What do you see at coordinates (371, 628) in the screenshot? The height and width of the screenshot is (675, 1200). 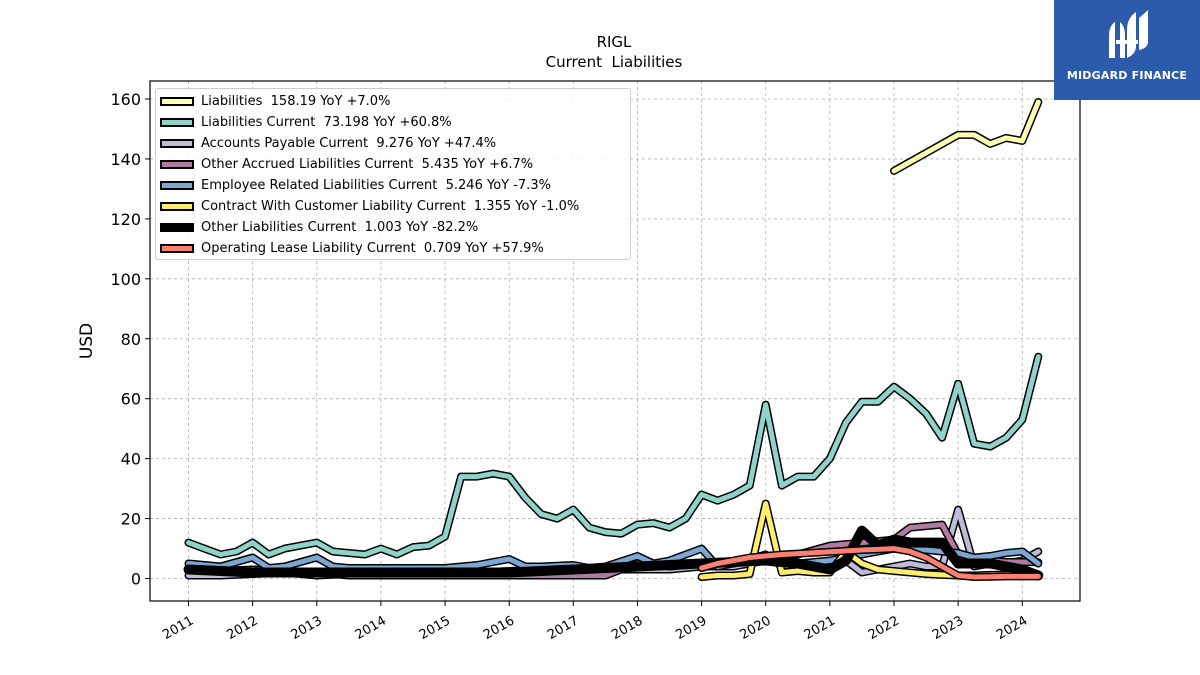 I see `x-tick-label: 2014` at bounding box center [371, 628].